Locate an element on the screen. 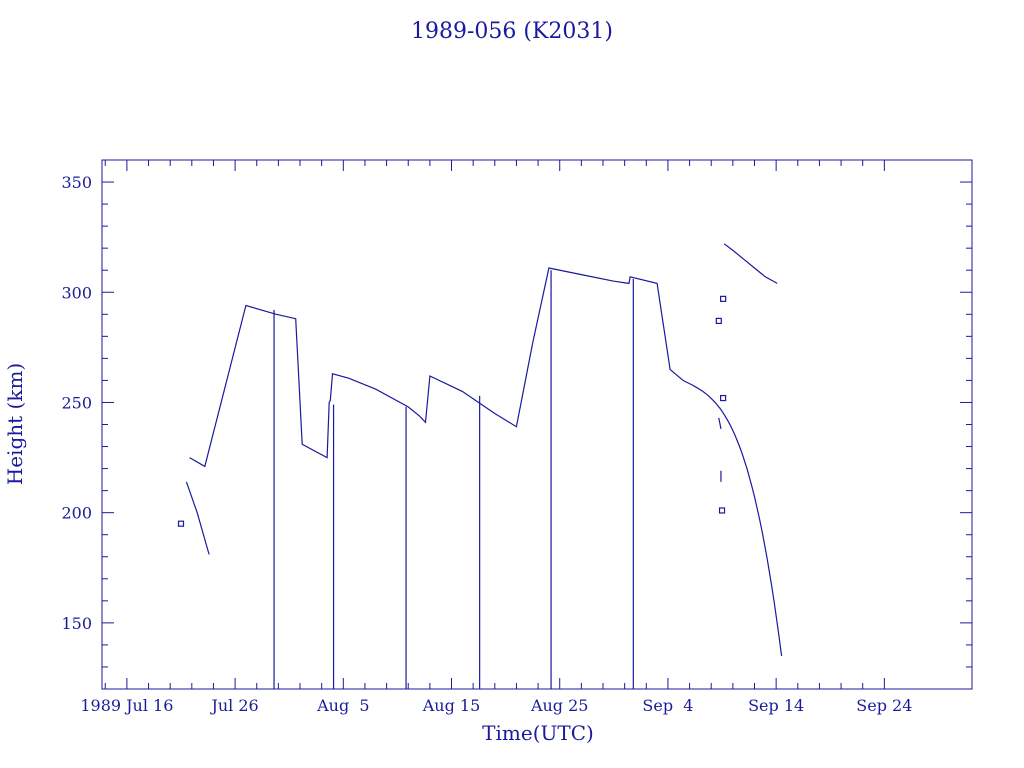 This screenshot has height=768, width=1024. x-tick-label: Sep 4 is located at coordinates (667, 705).